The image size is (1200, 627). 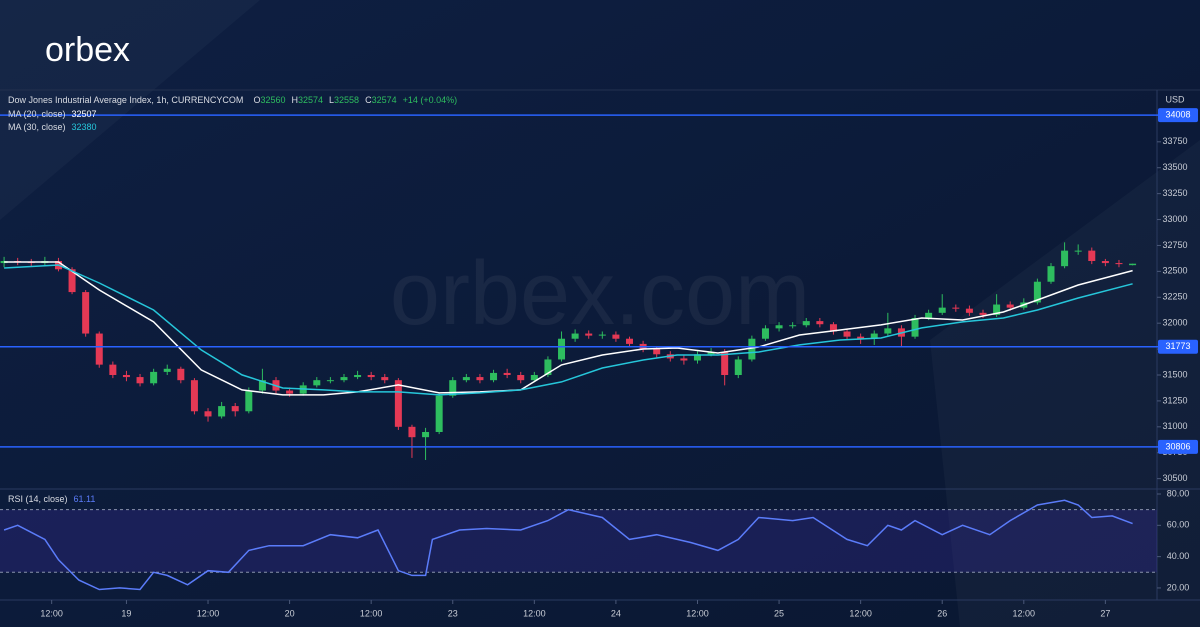 I want to click on y-tick-label: 33000, so click(x=1174, y=219).